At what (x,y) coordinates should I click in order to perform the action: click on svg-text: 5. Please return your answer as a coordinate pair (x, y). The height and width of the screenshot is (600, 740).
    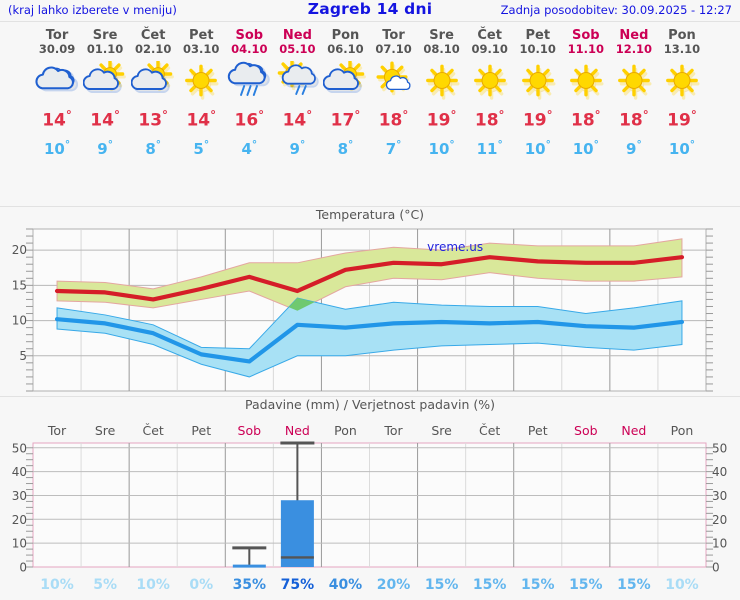
    Looking at the image, I should click on (23, 356).